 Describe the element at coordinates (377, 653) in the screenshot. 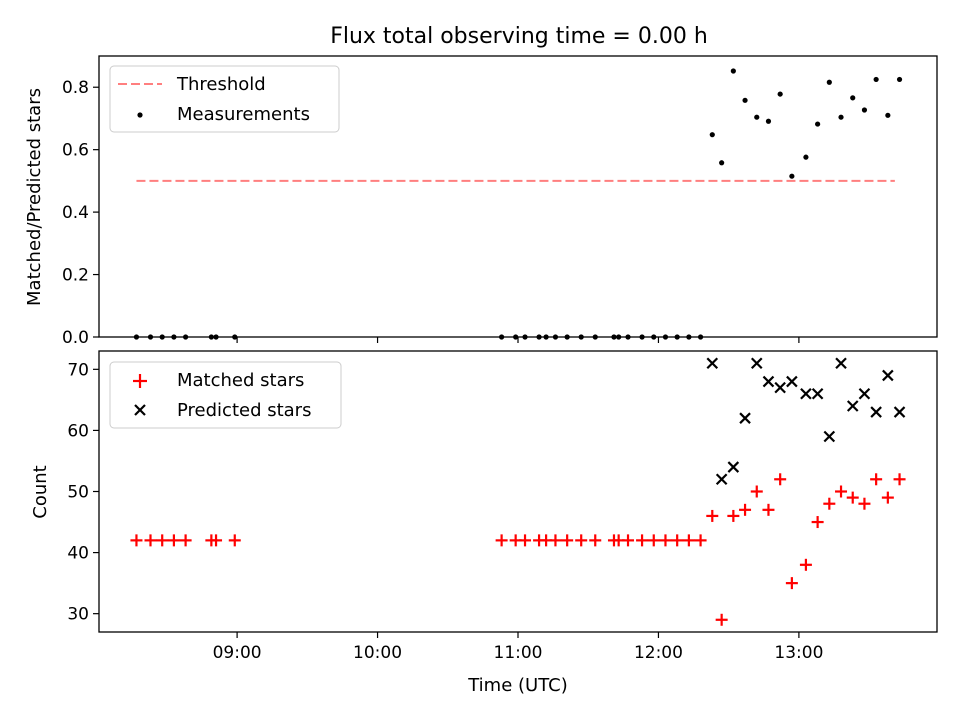

I see `x-tick-label: 10:00` at that location.